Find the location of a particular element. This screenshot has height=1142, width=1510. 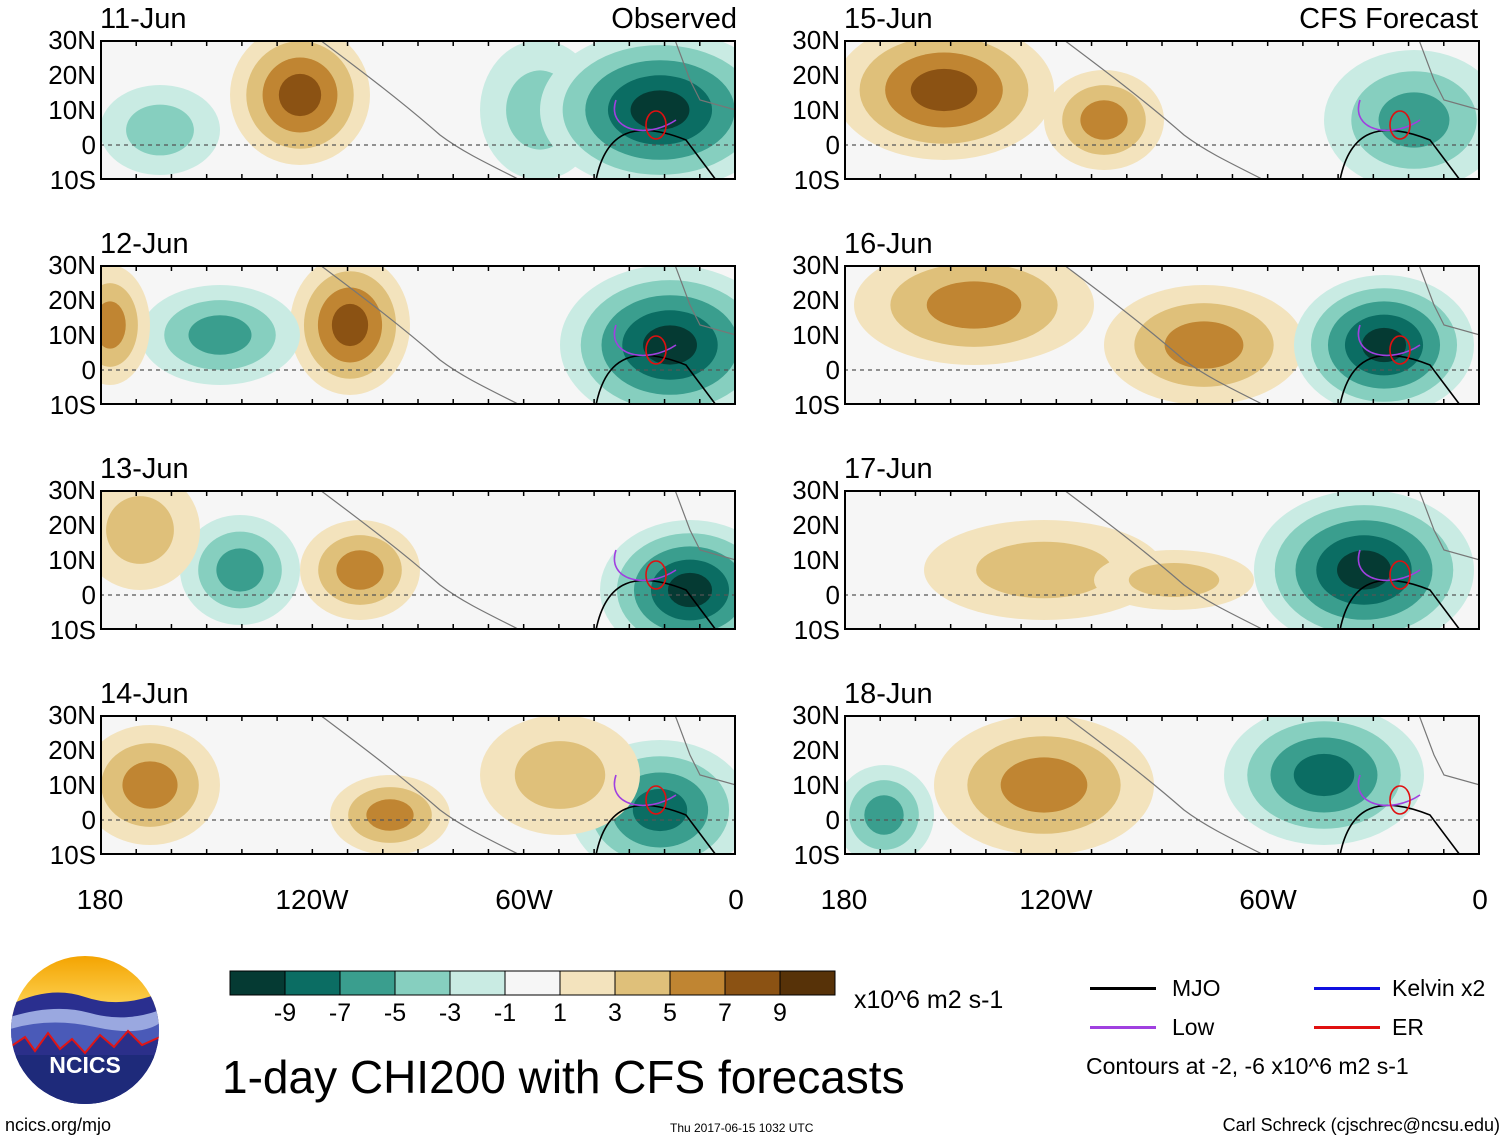

footer-author: Carl Schreck (cjschrec@ncsu.edu) is located at coordinates (1361, 1125).